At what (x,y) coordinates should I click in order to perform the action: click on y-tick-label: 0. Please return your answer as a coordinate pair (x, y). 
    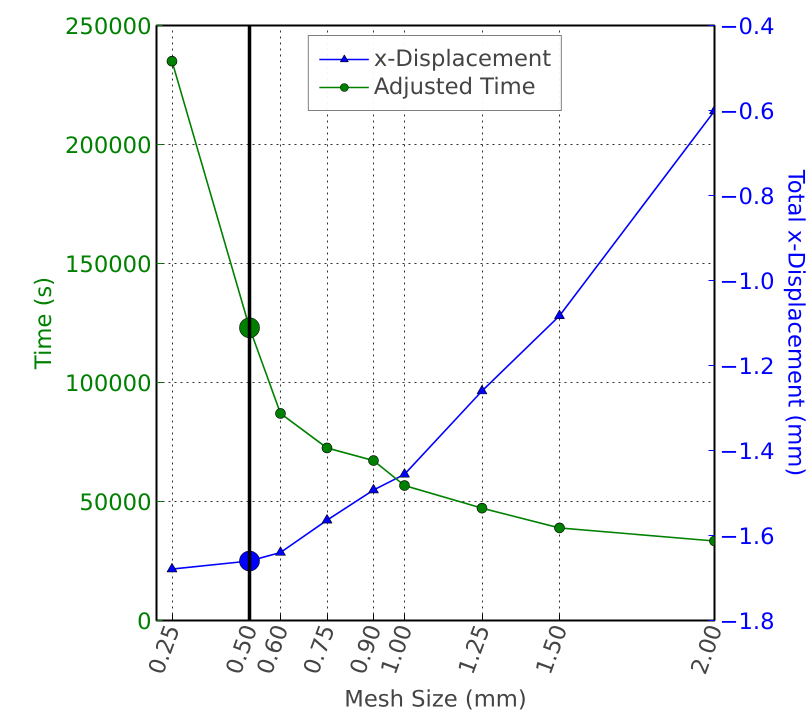
    Looking at the image, I should click on (144, 622).